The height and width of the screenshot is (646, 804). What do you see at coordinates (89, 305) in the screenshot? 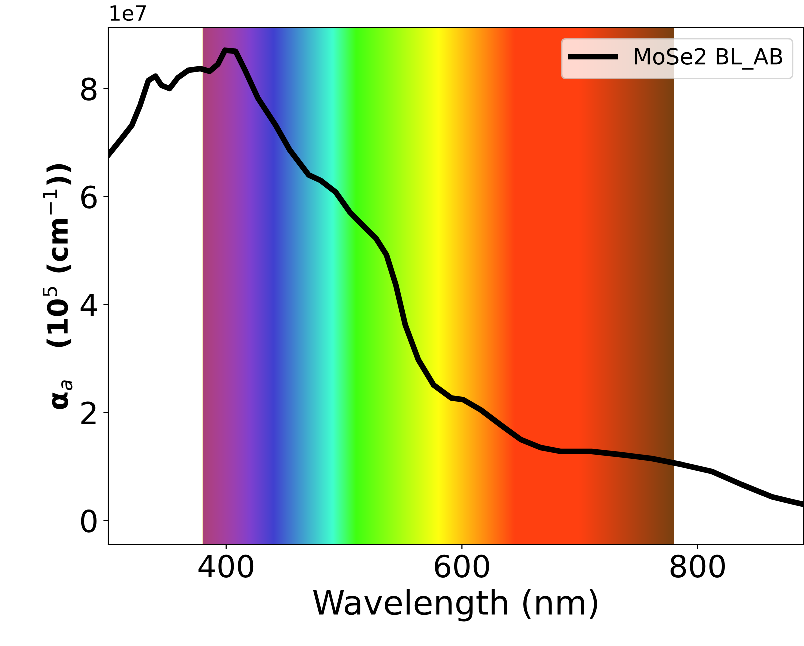
I see `y-tick-label: 4` at bounding box center [89, 305].